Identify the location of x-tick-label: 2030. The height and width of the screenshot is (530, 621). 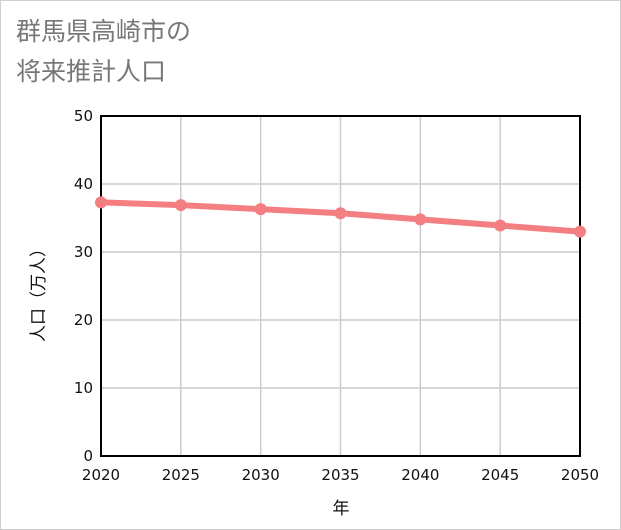
(261, 475).